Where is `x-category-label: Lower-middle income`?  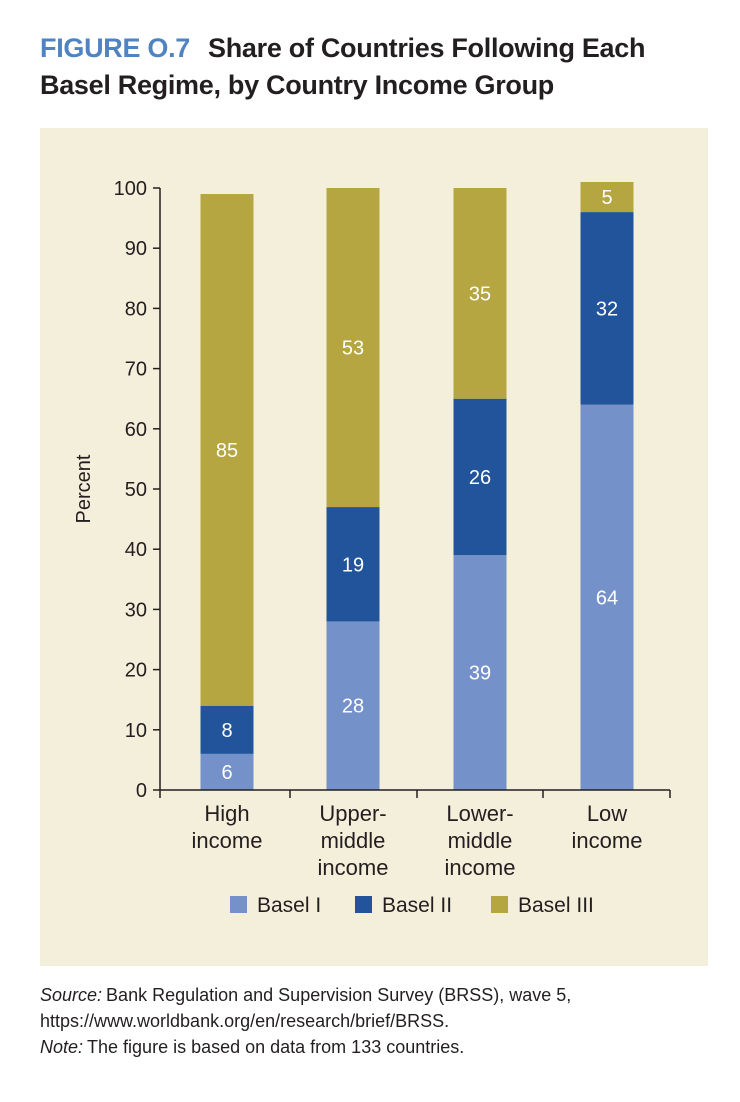
x-category-label: Lower-middle income is located at coordinates (480, 840).